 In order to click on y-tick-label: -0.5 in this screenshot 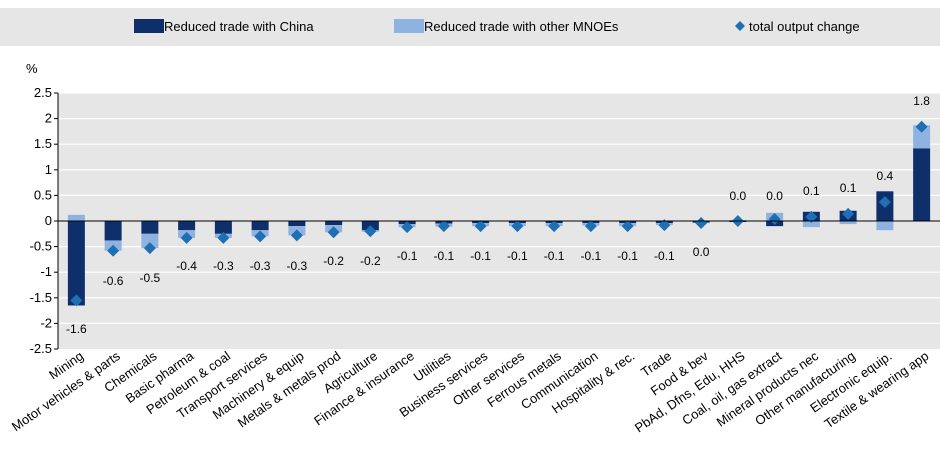, I will do `click(41, 246)`.